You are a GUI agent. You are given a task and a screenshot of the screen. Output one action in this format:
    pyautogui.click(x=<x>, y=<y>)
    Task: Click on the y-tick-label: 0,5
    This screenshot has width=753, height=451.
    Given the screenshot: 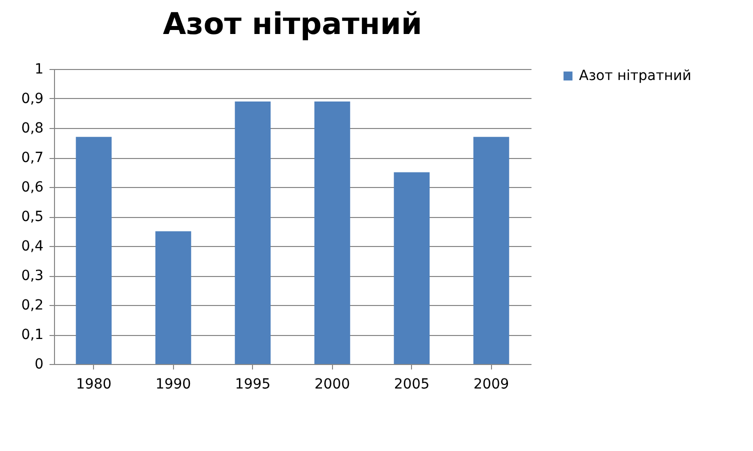 What is the action you would take?
    pyautogui.click(x=32, y=217)
    